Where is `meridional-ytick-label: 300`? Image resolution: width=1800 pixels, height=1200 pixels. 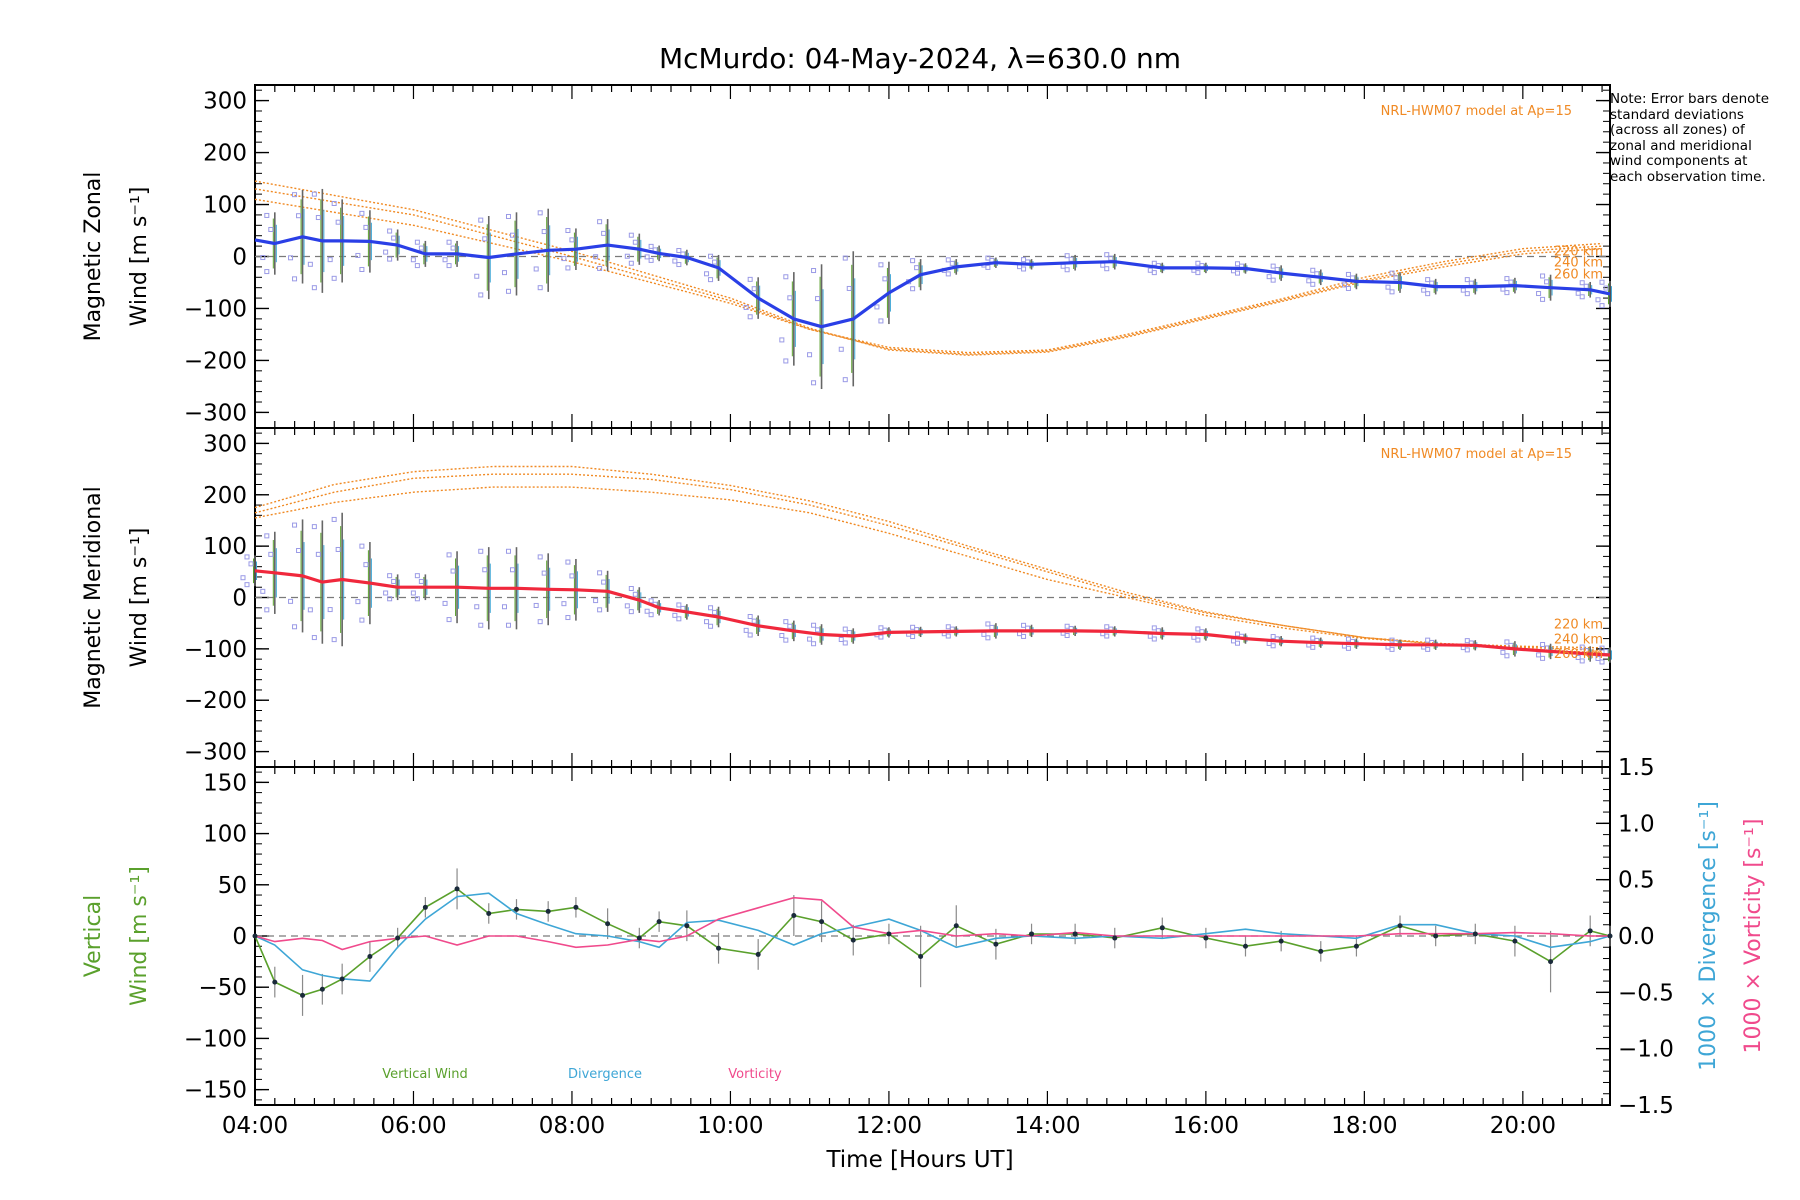
meridional-ytick-label: 300 is located at coordinates (225, 444).